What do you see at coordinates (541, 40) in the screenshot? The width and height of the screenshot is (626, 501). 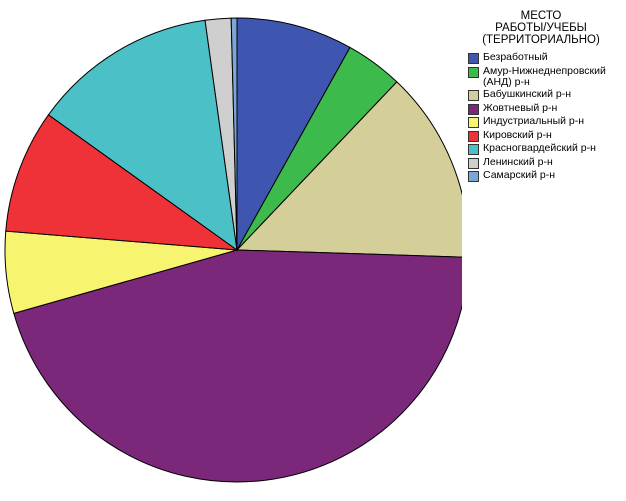 I see `legend-title-line: (ТЕРРИТОРИАЛЬНО)` at bounding box center [541, 40].